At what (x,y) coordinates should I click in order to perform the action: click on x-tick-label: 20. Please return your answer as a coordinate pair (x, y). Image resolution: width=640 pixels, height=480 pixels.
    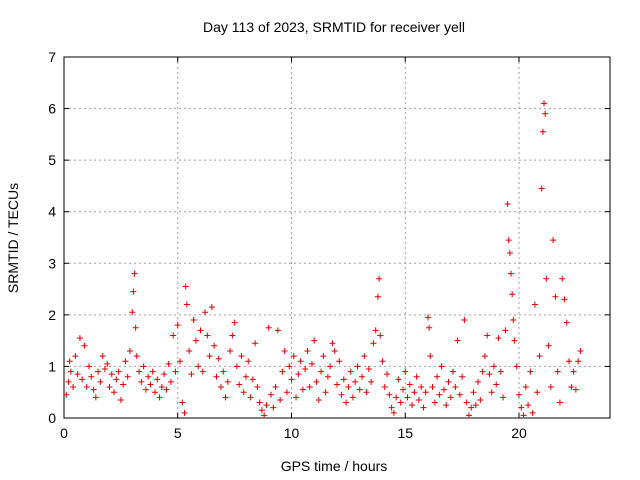
    Looking at the image, I should click on (519, 433).